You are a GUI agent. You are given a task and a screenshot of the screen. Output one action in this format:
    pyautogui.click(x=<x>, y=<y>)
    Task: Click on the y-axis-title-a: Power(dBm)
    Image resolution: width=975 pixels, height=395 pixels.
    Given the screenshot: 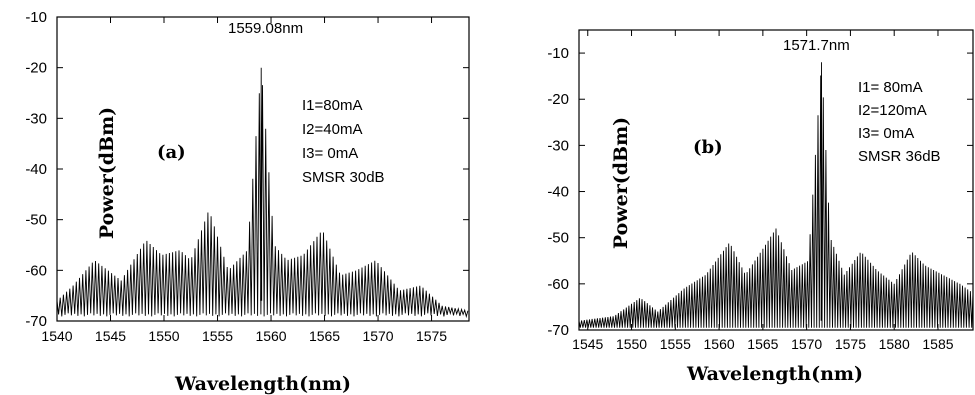 What is the action you would take?
    pyautogui.click(x=107, y=173)
    